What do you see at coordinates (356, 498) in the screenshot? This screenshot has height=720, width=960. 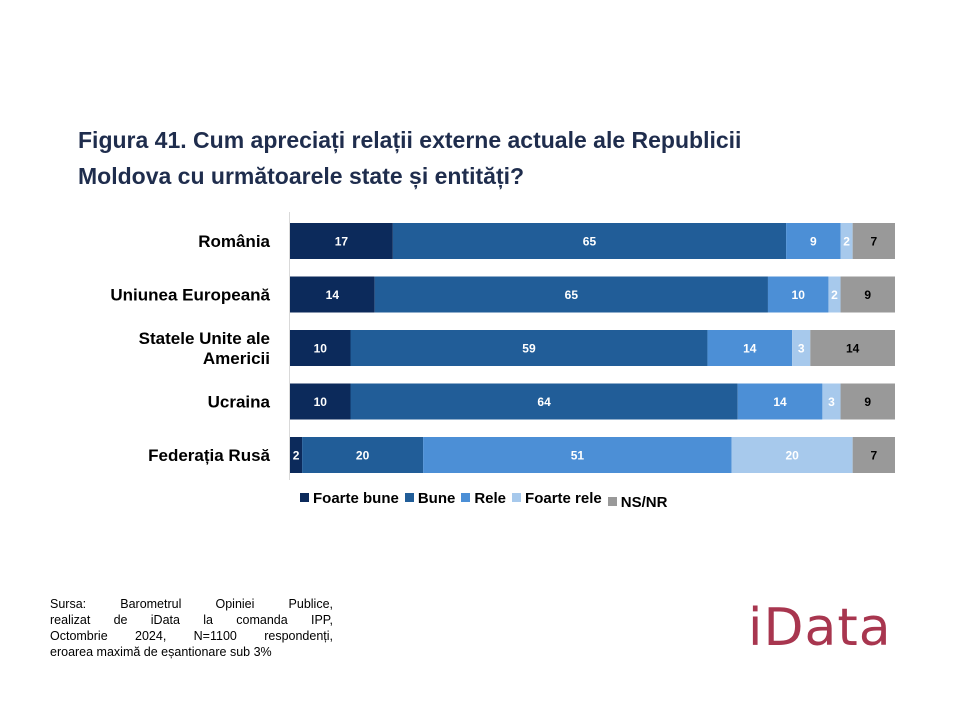 I see `legend-label: Foarte bune` at bounding box center [356, 498].